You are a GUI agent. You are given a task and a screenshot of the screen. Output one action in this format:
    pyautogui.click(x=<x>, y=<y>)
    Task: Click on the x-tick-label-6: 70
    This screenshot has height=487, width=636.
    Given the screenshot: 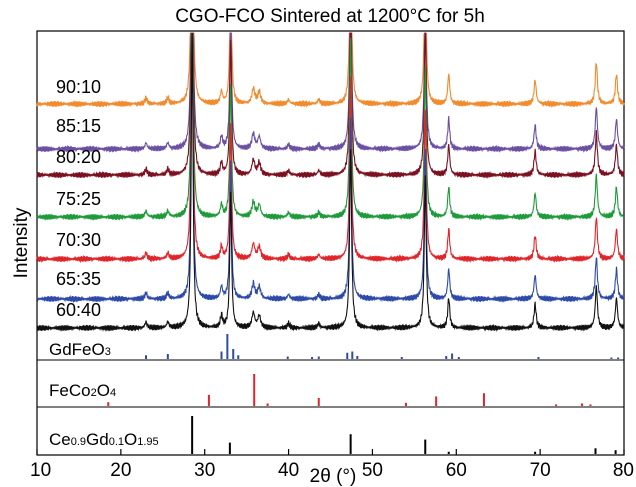 What is the action you would take?
    pyautogui.click(x=540, y=470)
    